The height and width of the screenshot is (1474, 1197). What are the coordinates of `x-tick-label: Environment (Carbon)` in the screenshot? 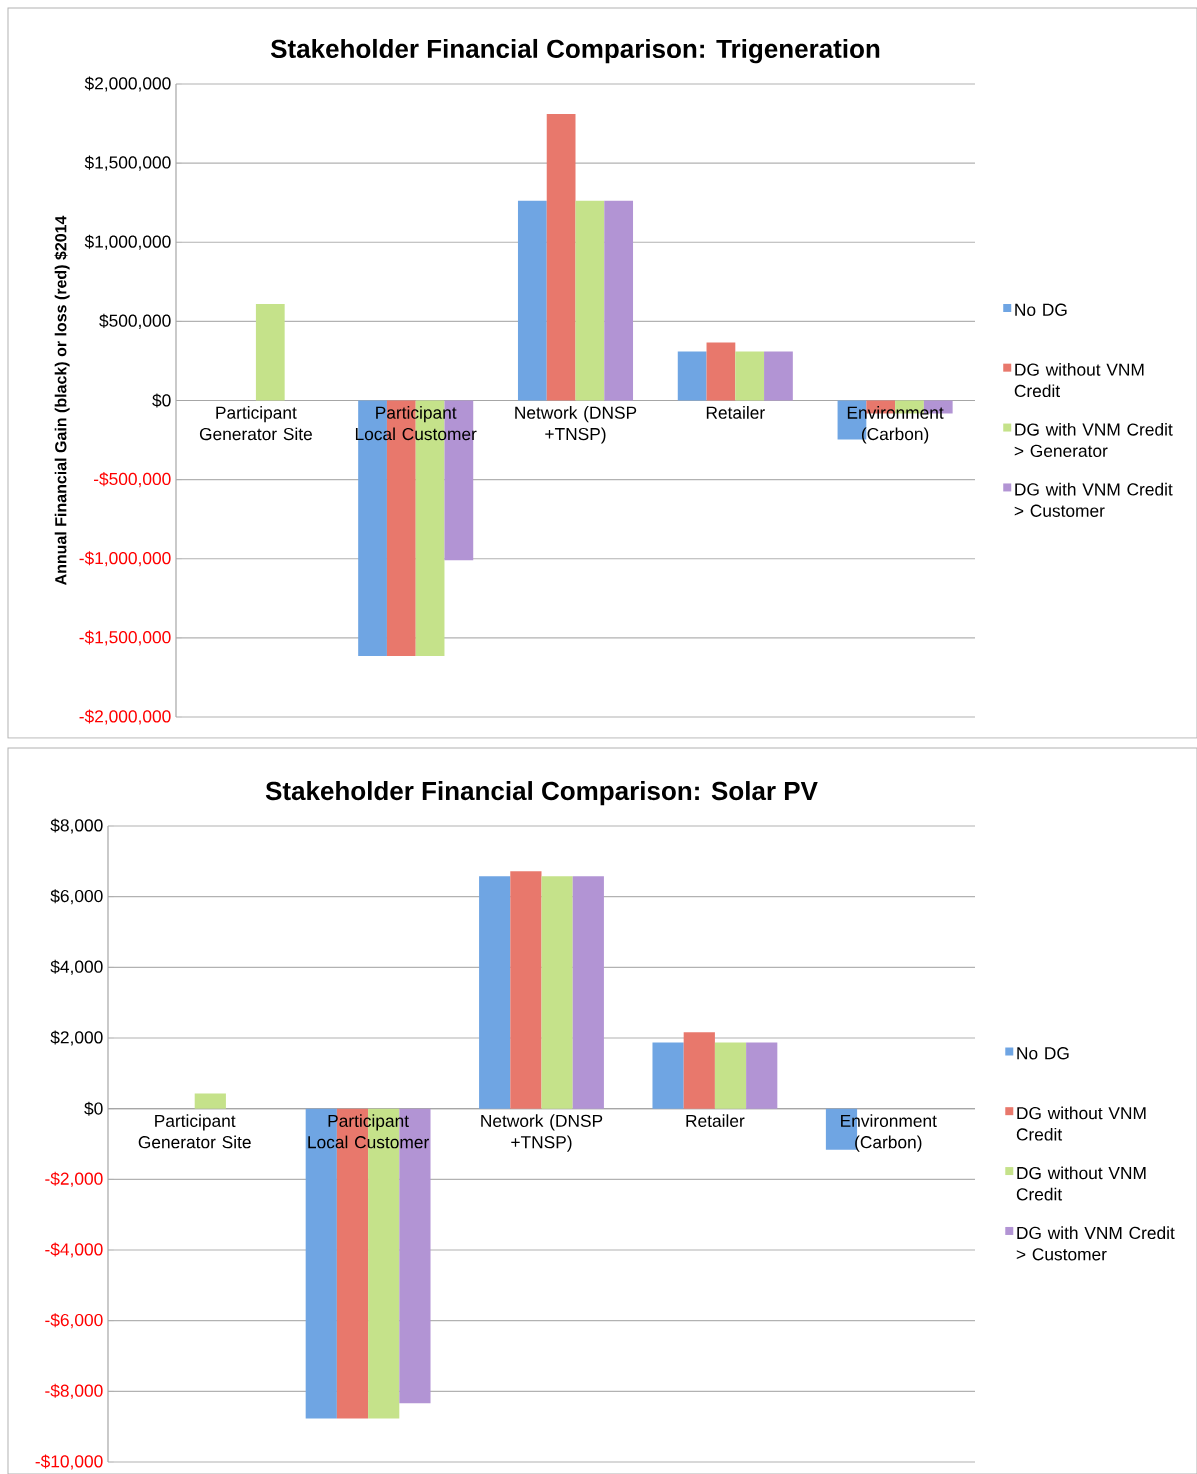 It's located at (895, 425).